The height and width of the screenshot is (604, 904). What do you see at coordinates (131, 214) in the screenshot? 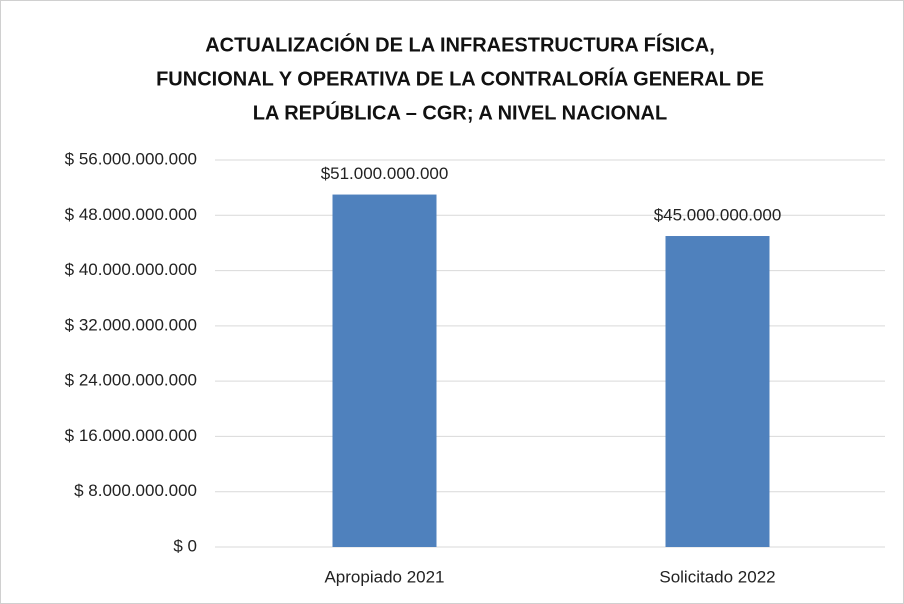
I see `y-tick-label: $ 48.000.000.000` at bounding box center [131, 214].